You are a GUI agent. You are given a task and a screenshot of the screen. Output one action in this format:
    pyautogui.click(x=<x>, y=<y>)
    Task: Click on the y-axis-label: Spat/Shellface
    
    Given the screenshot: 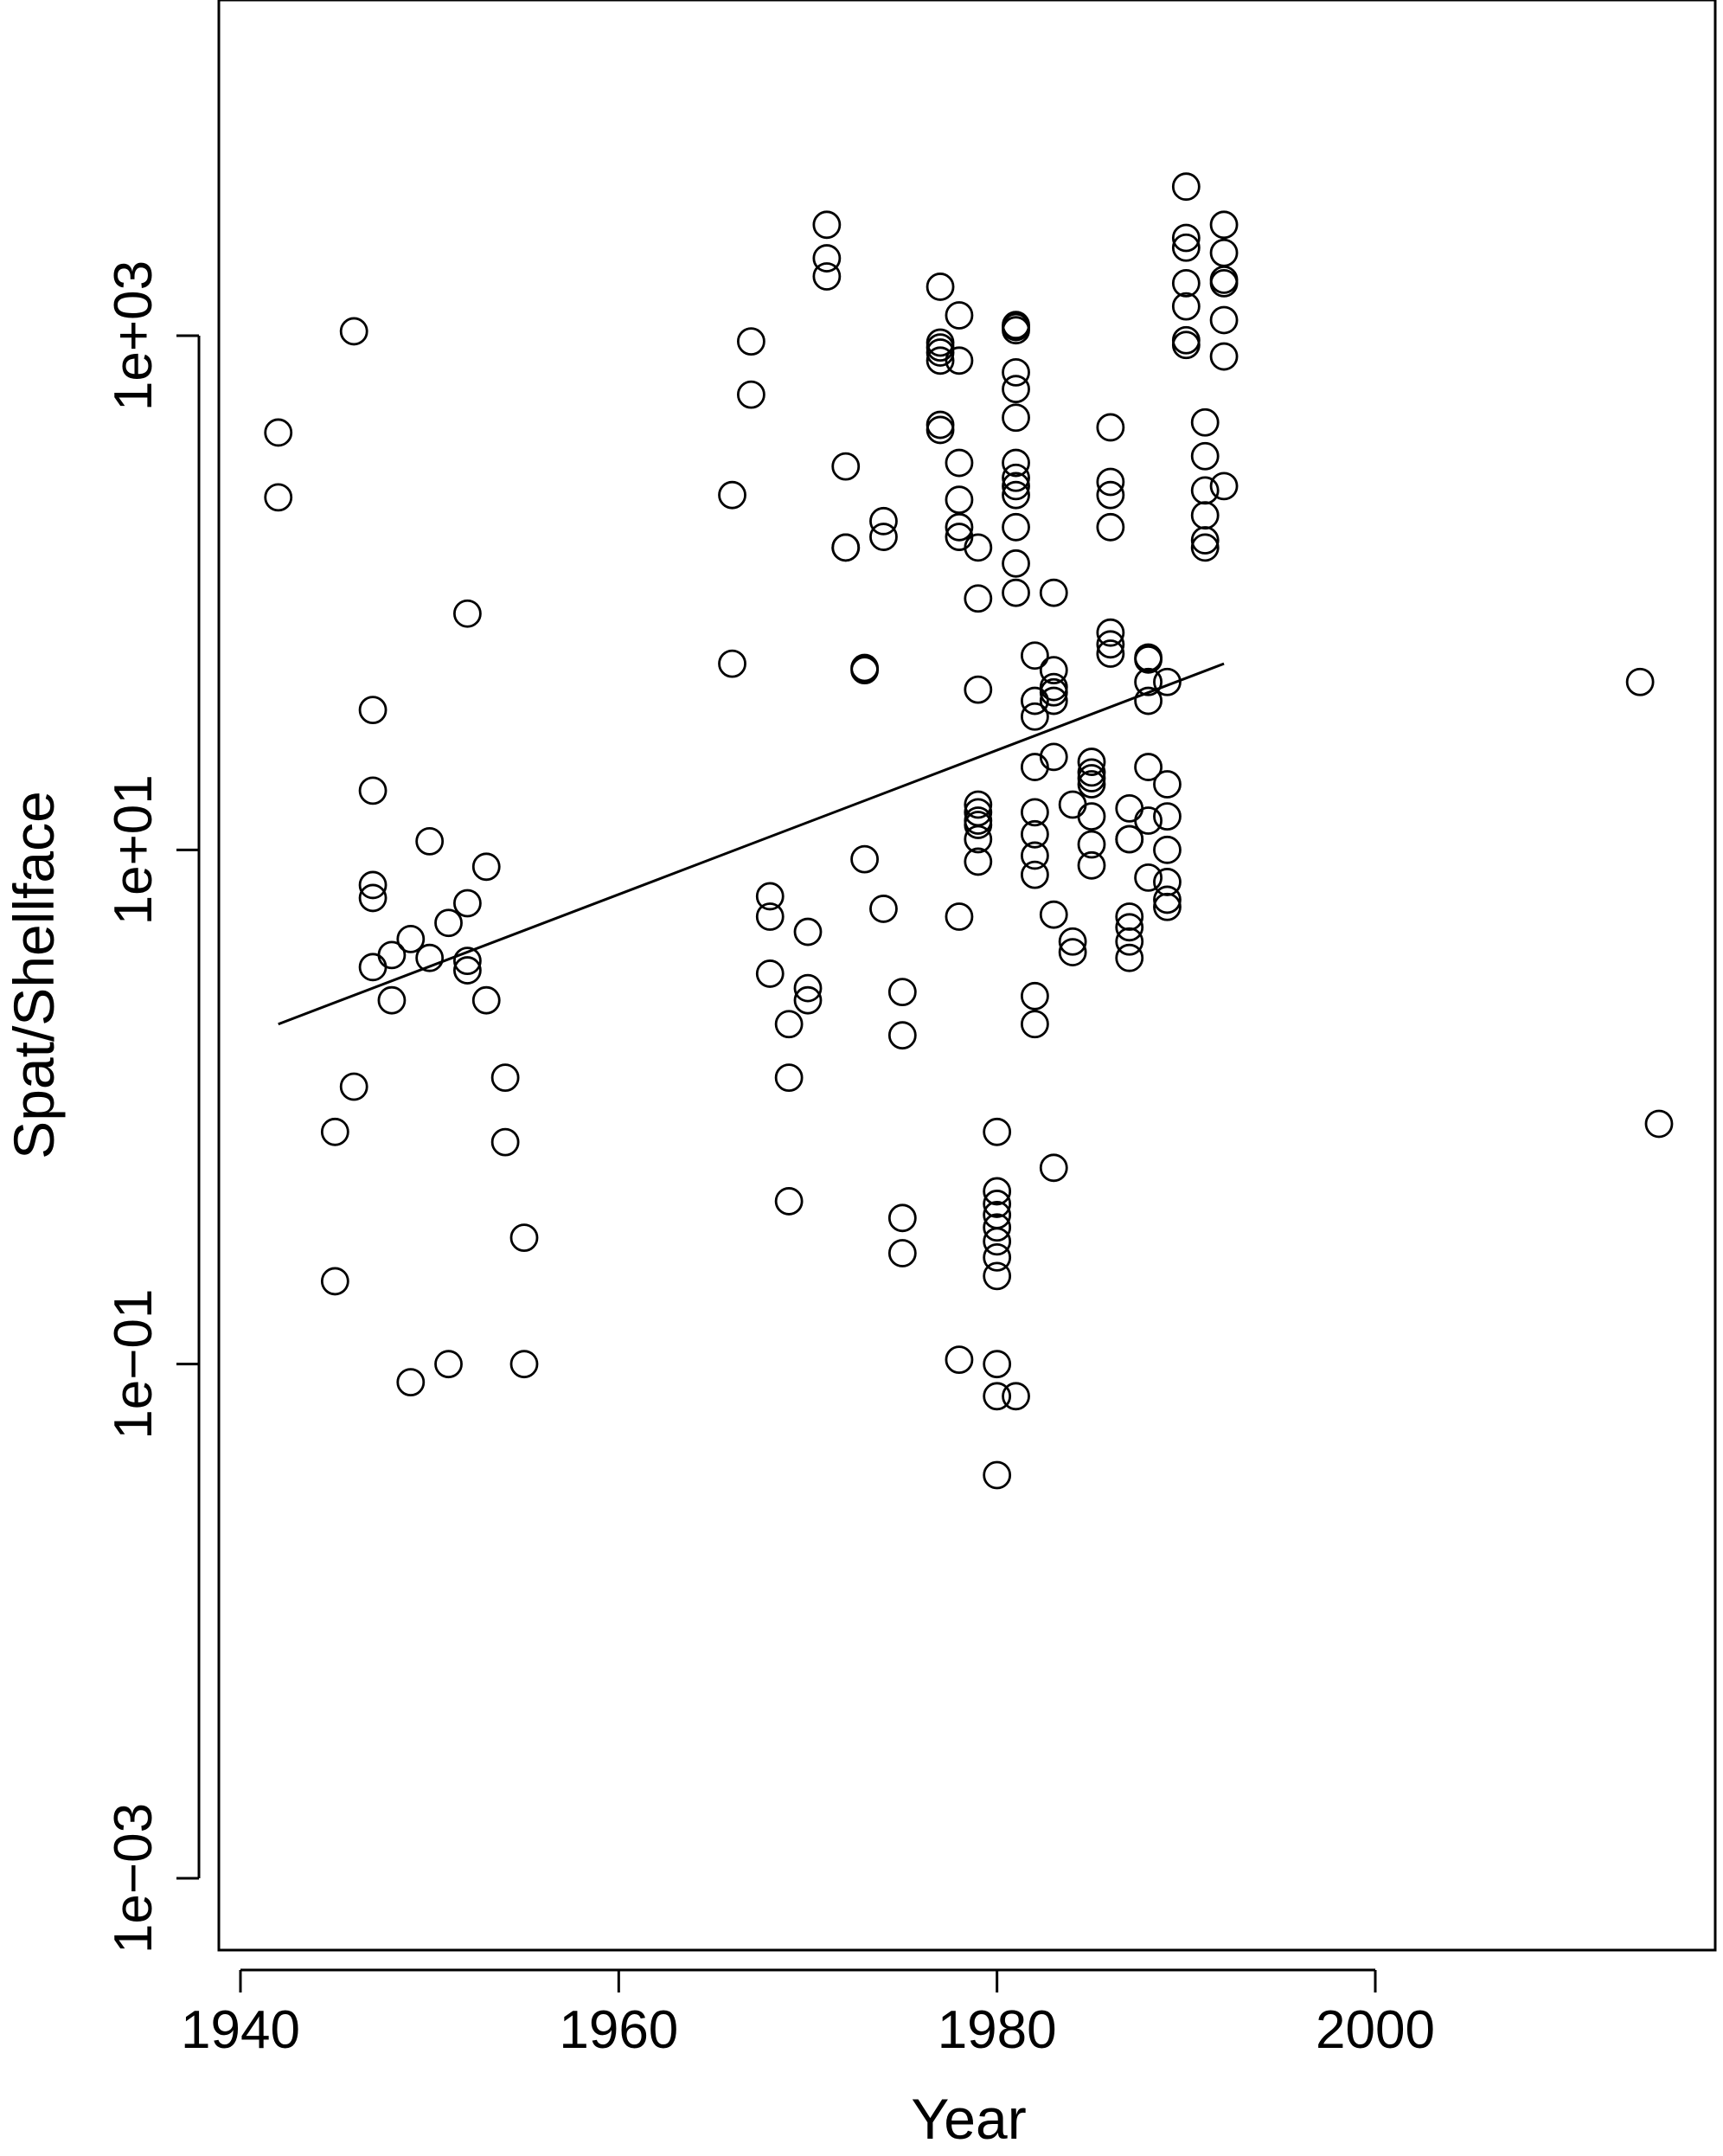 What is the action you would take?
    pyautogui.click(x=34, y=975)
    